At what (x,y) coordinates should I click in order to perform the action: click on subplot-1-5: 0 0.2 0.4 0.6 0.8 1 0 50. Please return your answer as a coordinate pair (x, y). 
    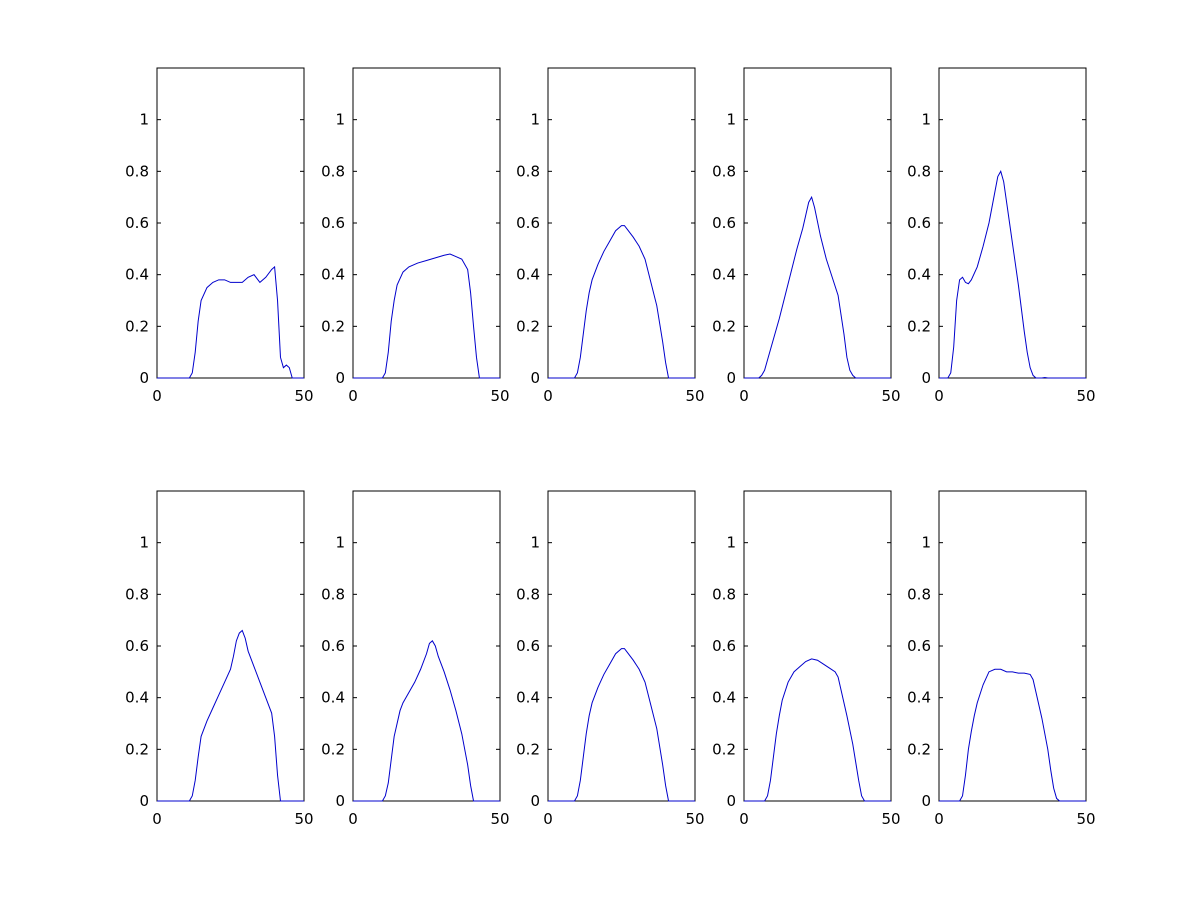
    Looking at the image, I should click on (1001, 236).